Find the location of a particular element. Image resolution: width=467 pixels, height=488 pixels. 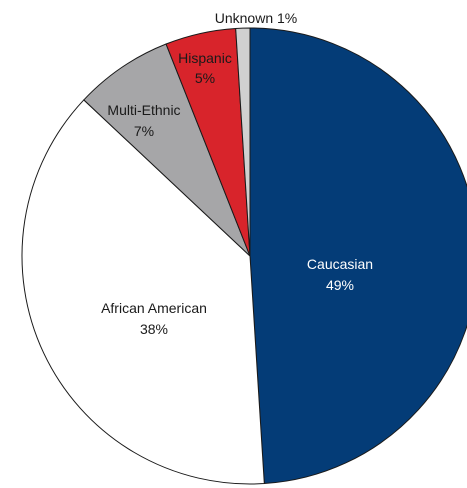

slice-value-hispanic: 5% is located at coordinates (205, 78).